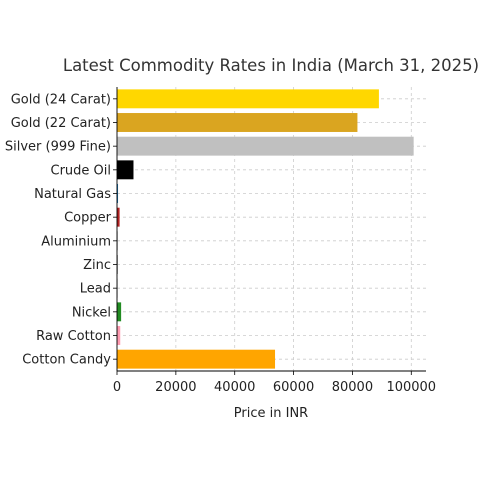 The height and width of the screenshot is (504, 500). What do you see at coordinates (97, 265) in the screenshot?
I see `y-tick-label-7: Zinc` at bounding box center [97, 265].